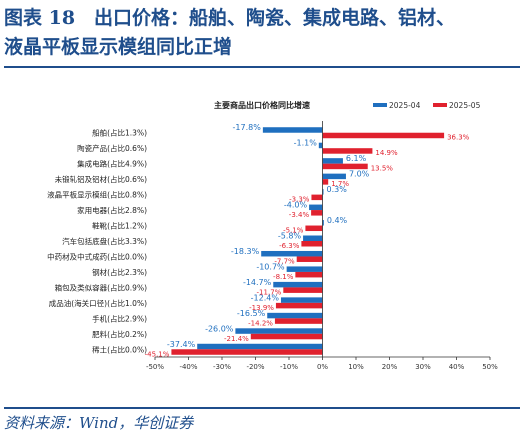 The image size is (524, 443). I want to click on data-label-2025-04: -1.1%, so click(306, 143).